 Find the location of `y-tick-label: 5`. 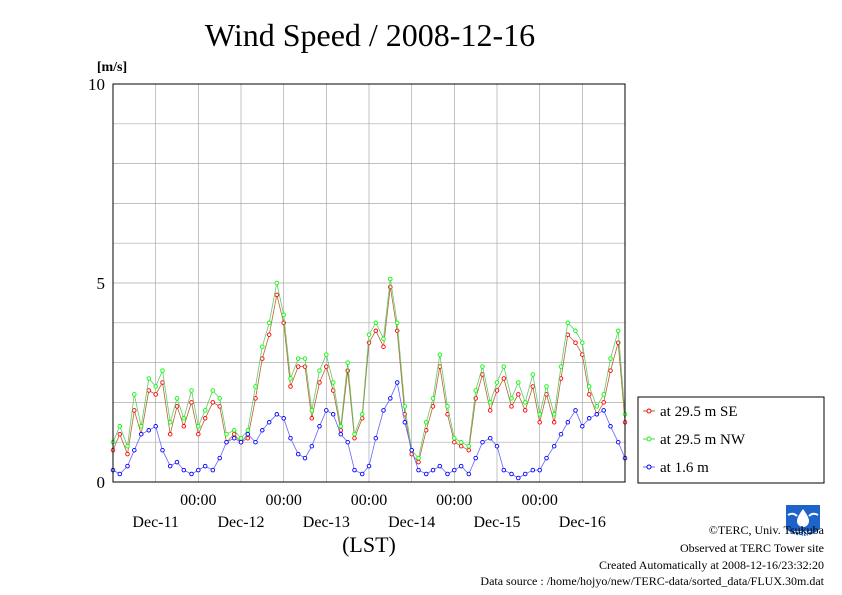

y-tick-label: 5 is located at coordinates (101, 283).